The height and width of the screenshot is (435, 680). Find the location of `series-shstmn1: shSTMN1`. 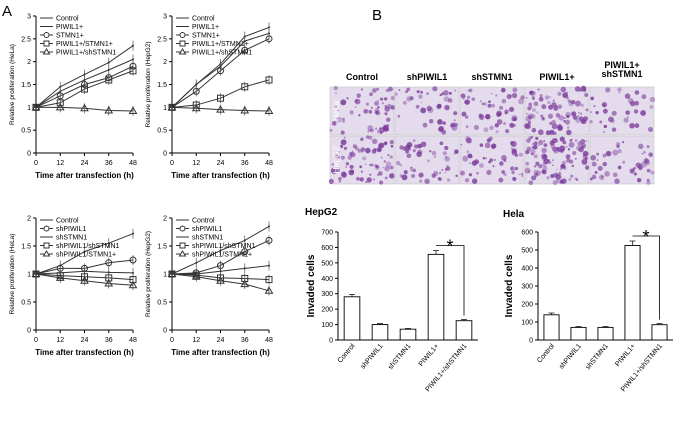

series-shstmn1: shSTMN1 is located at coordinates (220, 257).